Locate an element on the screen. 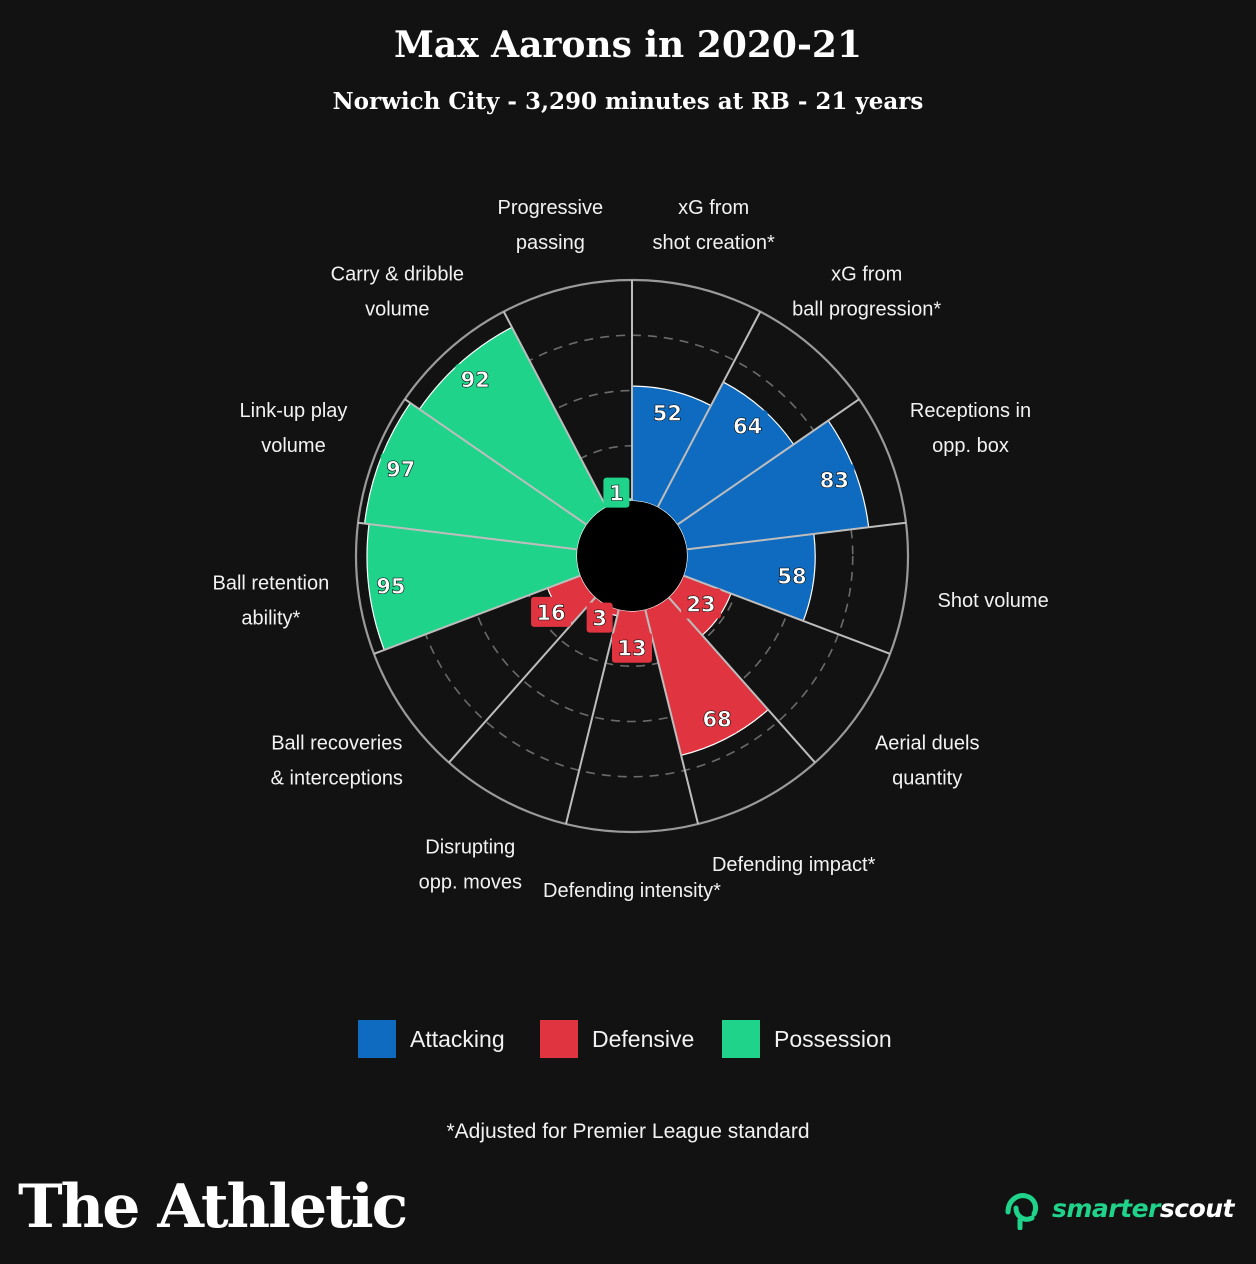  category-label-line: Link-up play is located at coordinates (294, 411).